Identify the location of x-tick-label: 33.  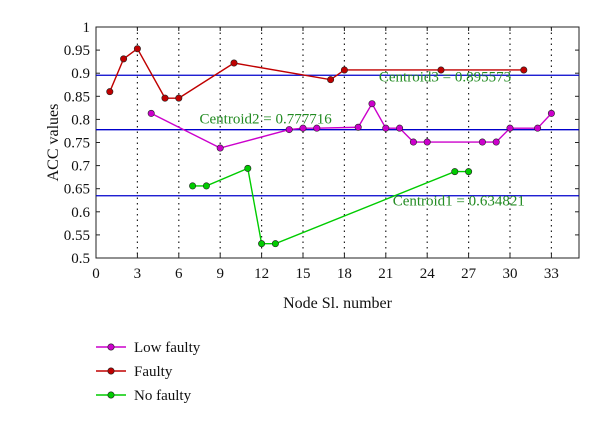
(551, 274).